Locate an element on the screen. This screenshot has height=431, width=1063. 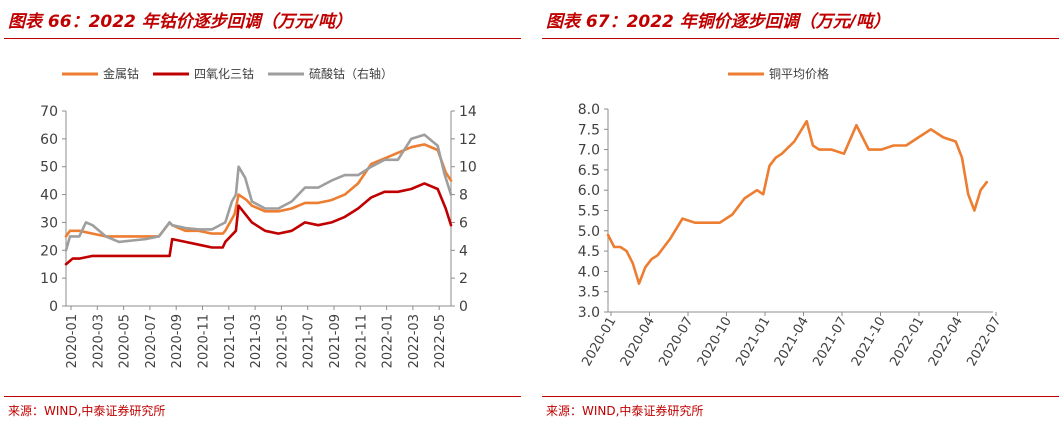
y-tick-label: 4.0 is located at coordinates (589, 272).